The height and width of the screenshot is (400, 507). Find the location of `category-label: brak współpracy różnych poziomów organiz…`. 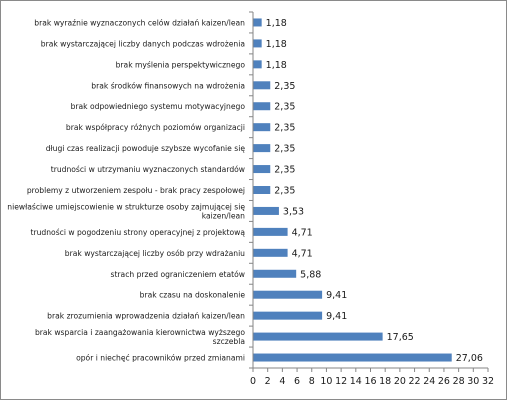

category-label: brak współpracy różnych poziomów organiz… is located at coordinates (155, 127).